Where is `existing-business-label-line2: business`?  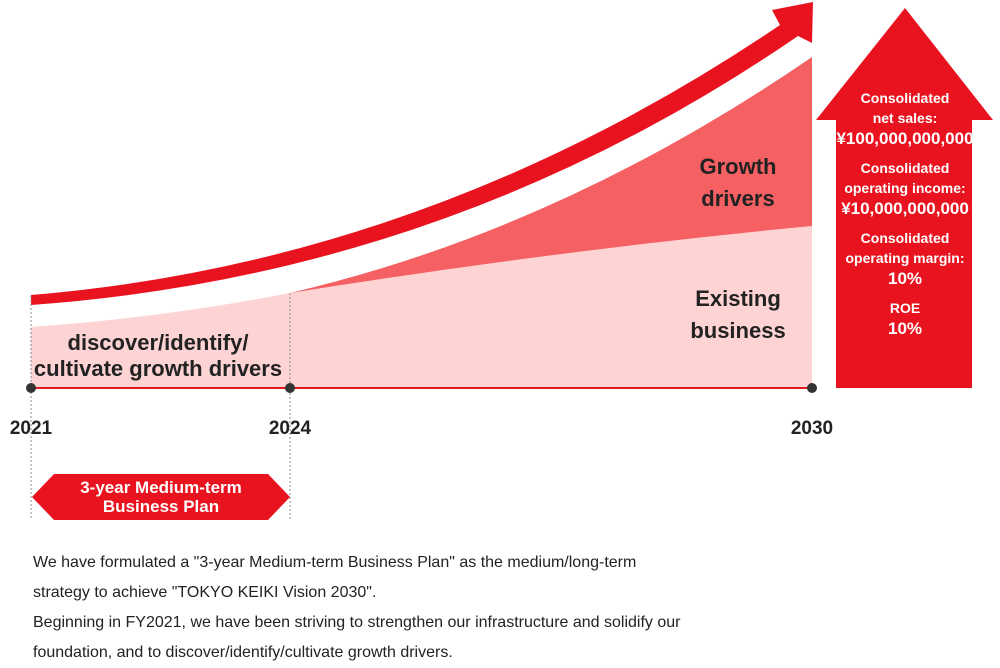
existing-business-label-line2: business is located at coordinates (737, 330).